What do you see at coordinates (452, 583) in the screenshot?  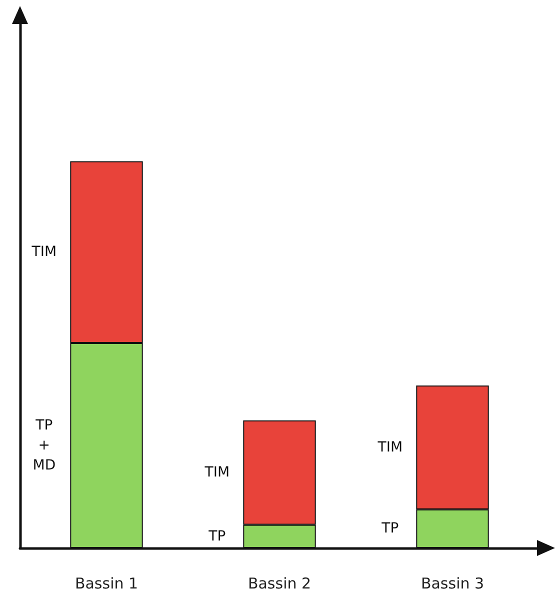 I see `x-tick-label: Bassin 3` at bounding box center [452, 583].